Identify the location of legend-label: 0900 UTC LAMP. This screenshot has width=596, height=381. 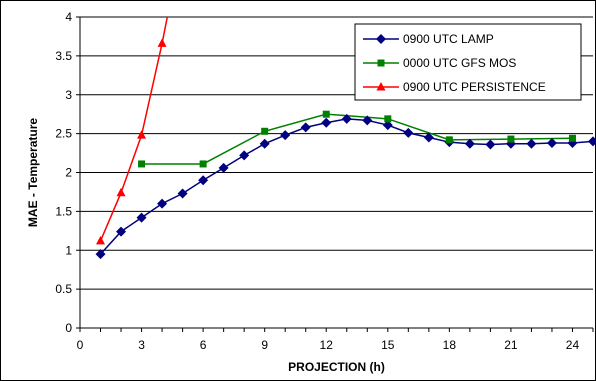
(448, 39).